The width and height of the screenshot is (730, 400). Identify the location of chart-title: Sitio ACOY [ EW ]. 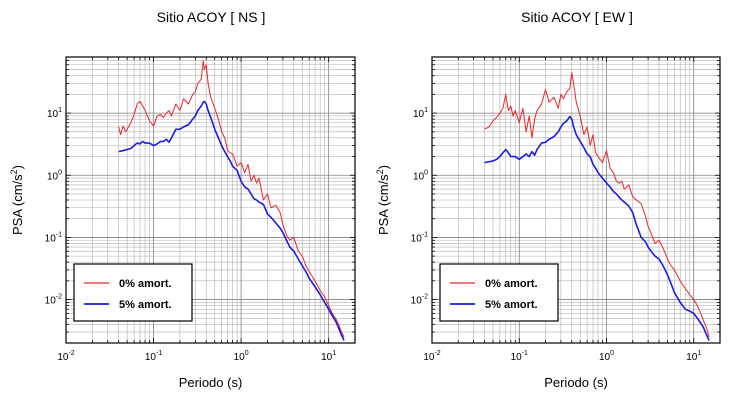
(577, 17).